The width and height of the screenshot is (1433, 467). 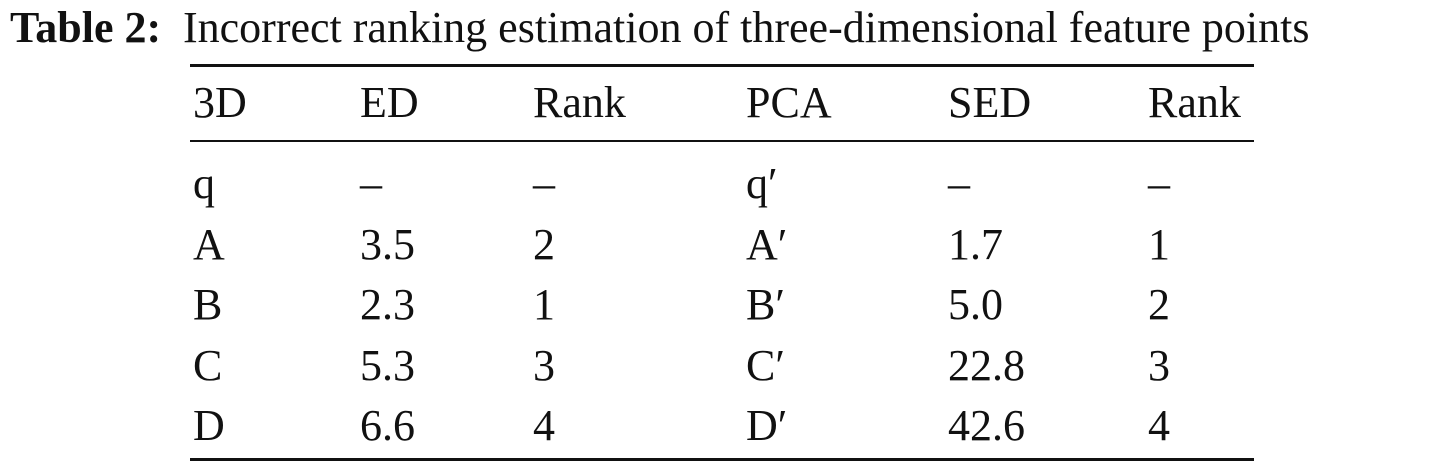 What do you see at coordinates (990, 102) in the screenshot?
I see `header-cell: SED` at bounding box center [990, 102].